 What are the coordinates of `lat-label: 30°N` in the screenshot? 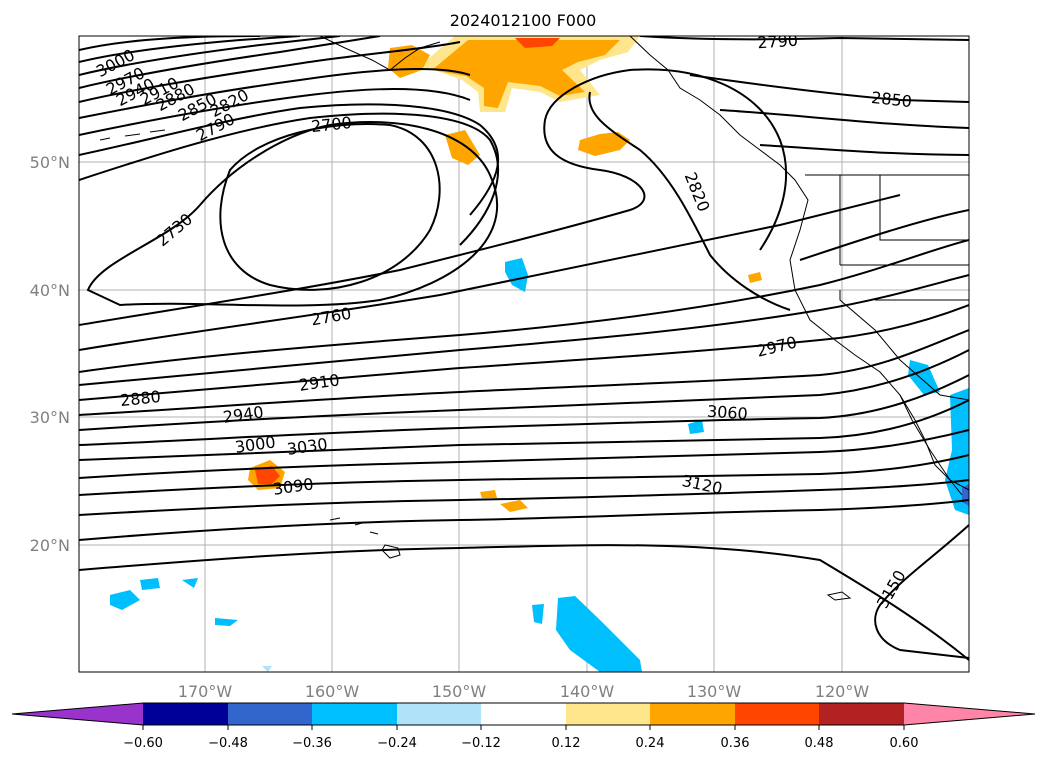 It's located at (50, 417).